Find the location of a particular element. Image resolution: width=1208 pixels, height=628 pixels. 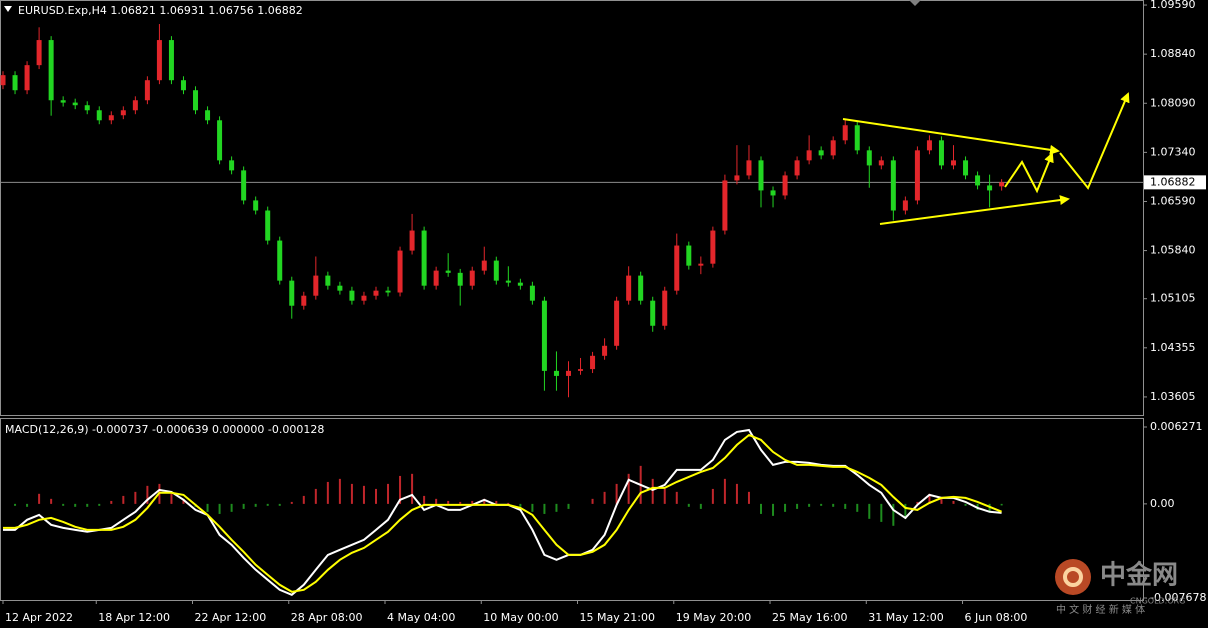

y-tick-label: 0.006271 is located at coordinates (1176, 426).